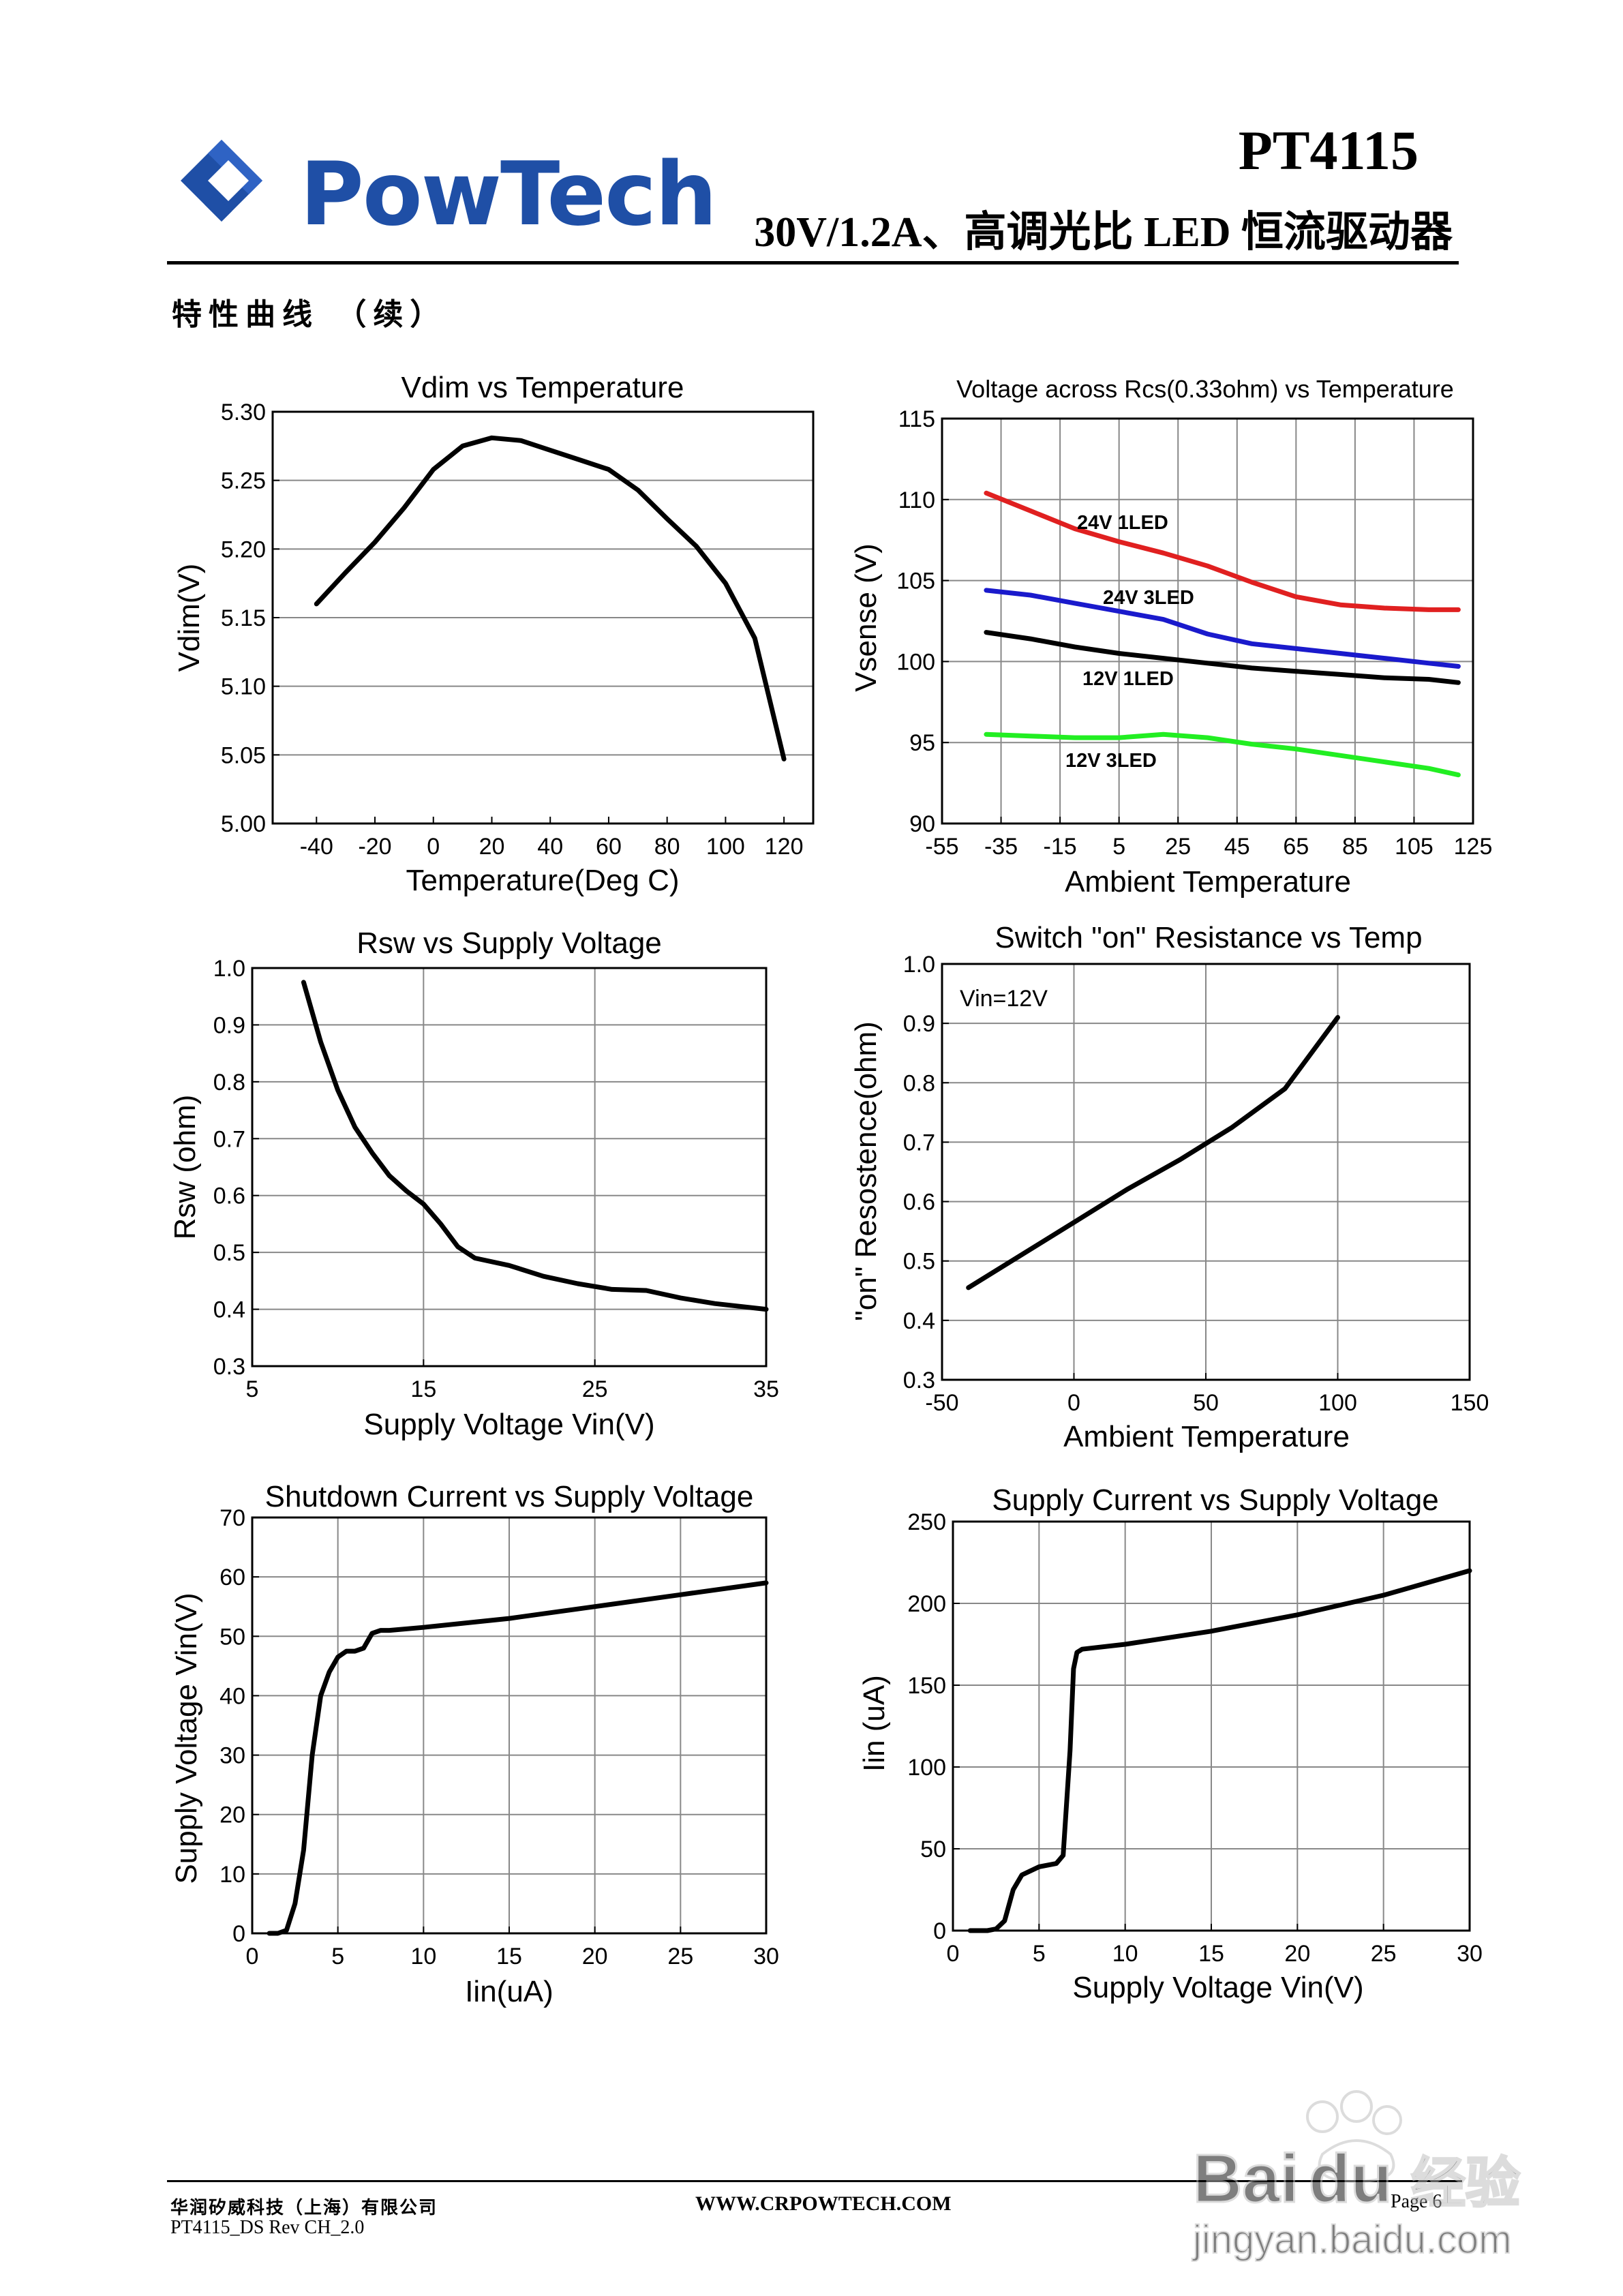 The height and width of the screenshot is (2296, 1623). I want to click on footer-company: 华润矽威科技（上海）有限公司, so click(304, 2208).